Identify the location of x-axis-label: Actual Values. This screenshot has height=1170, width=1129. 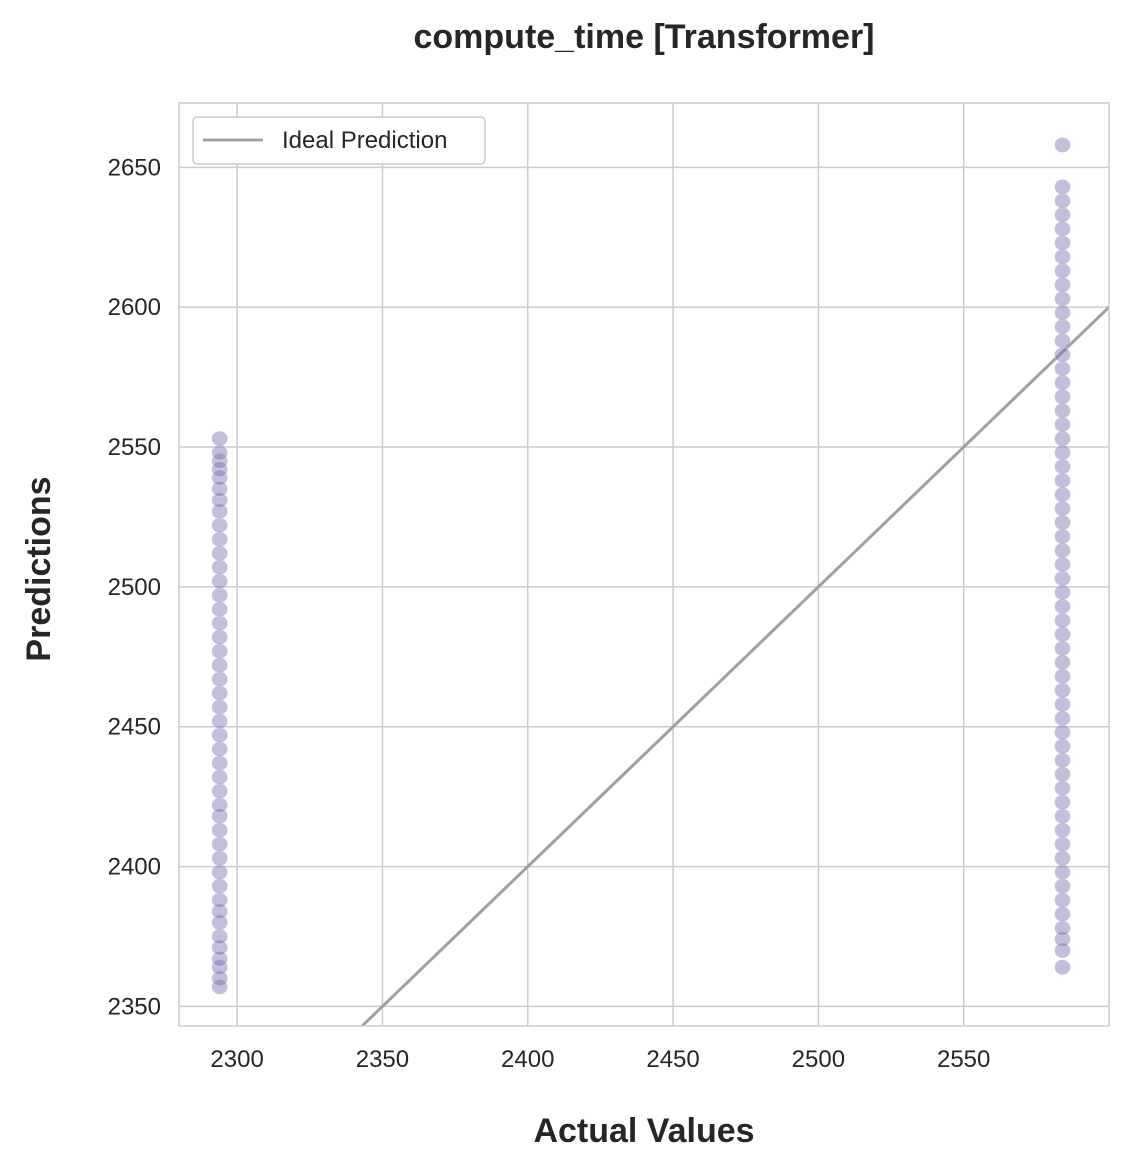
(643, 1131).